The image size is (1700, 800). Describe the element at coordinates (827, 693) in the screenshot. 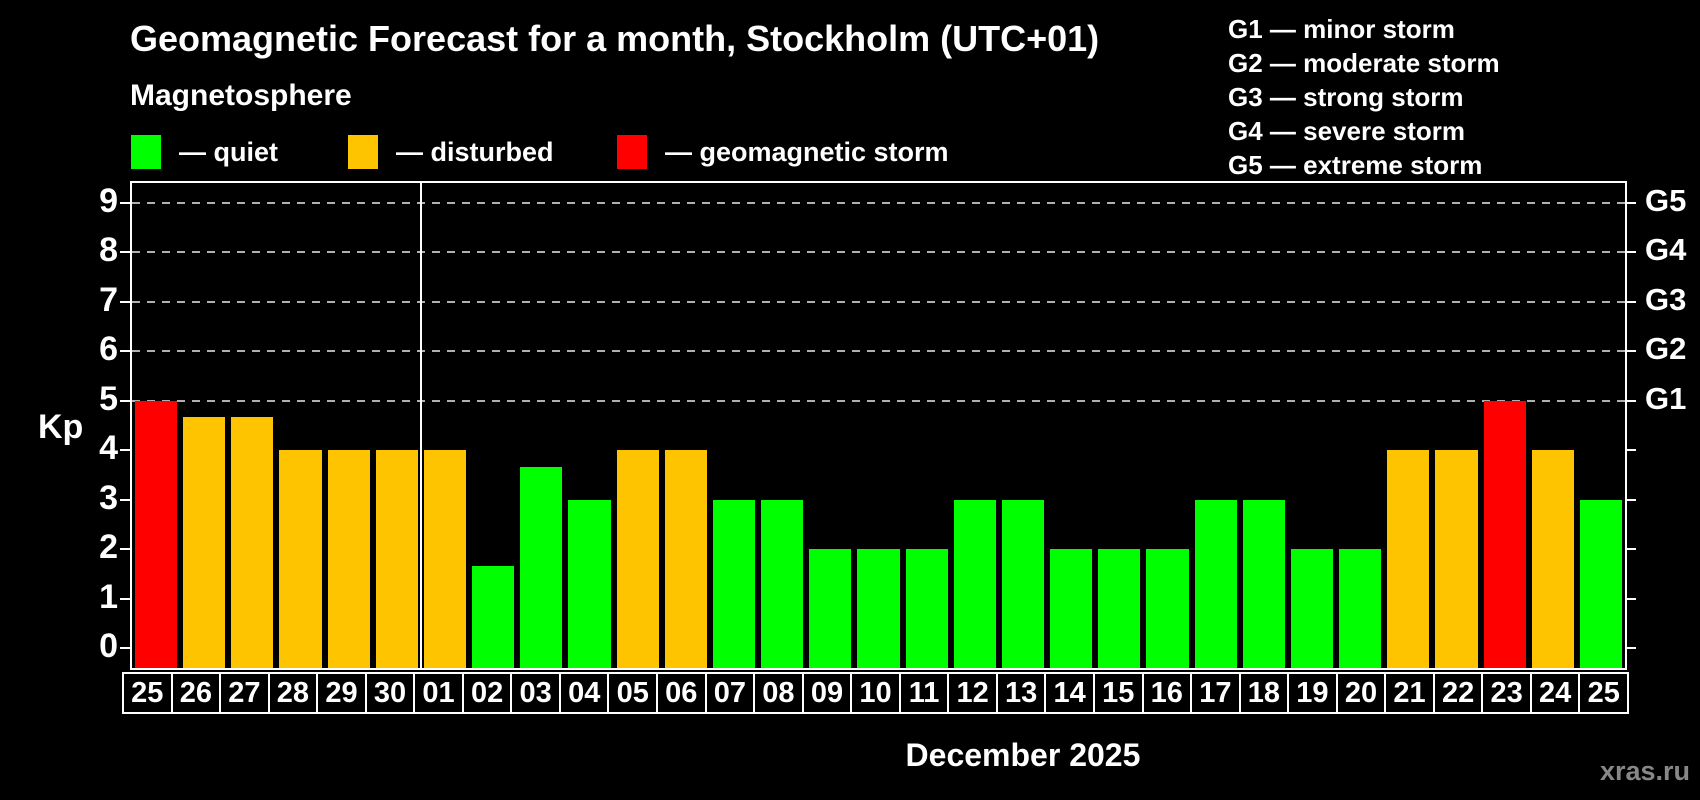

I see `x-label-day-09: 09` at that location.